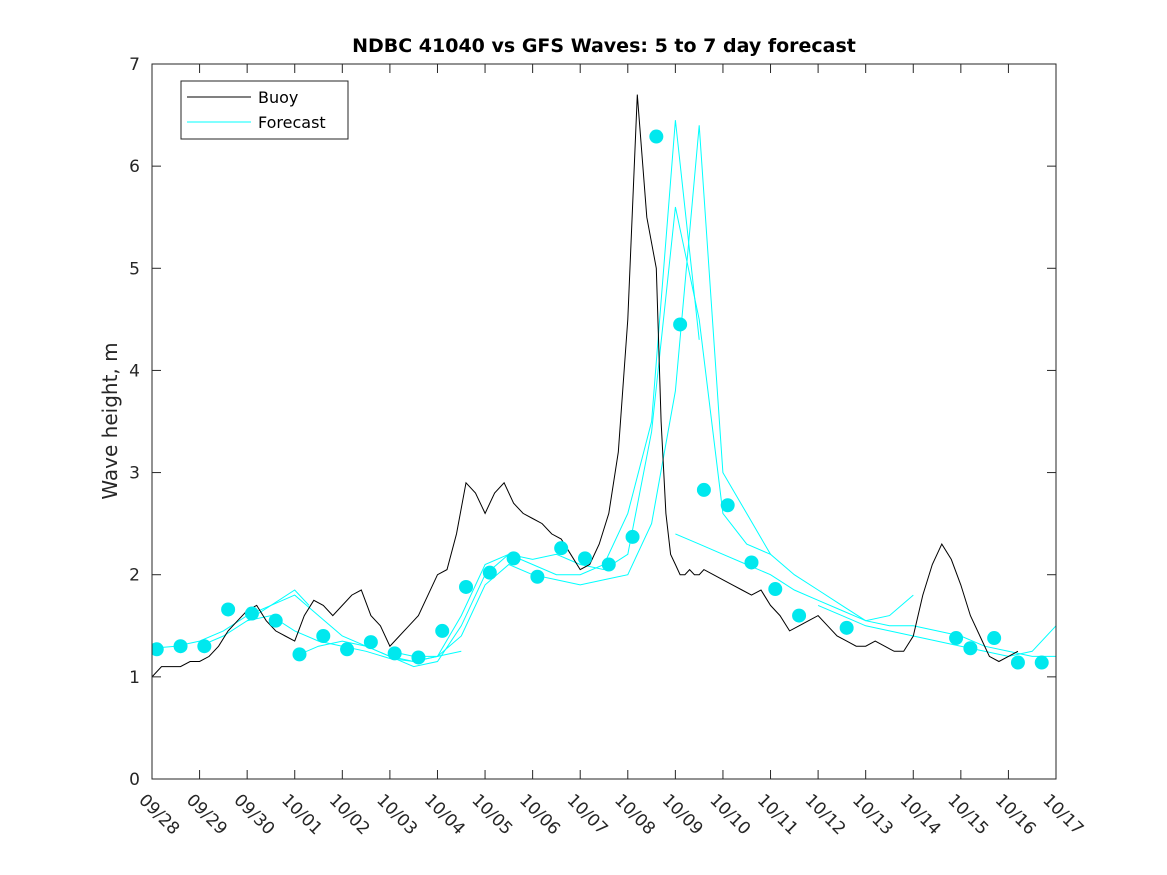 This screenshot has height=875, width=1167. Describe the element at coordinates (134, 474) in the screenshot. I see `y-tick-label: 3` at that location.